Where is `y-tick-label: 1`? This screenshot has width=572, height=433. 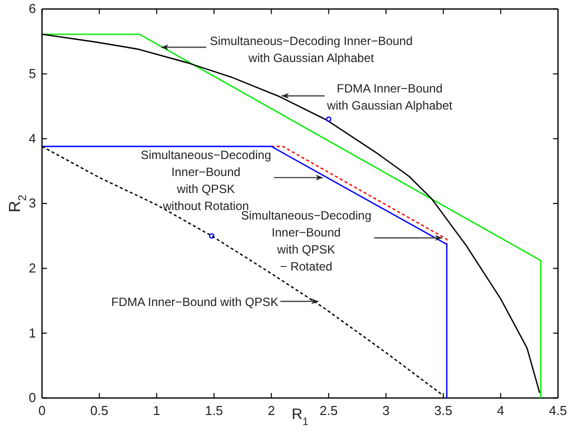 y-tick-label: 1 is located at coordinates (32, 332).